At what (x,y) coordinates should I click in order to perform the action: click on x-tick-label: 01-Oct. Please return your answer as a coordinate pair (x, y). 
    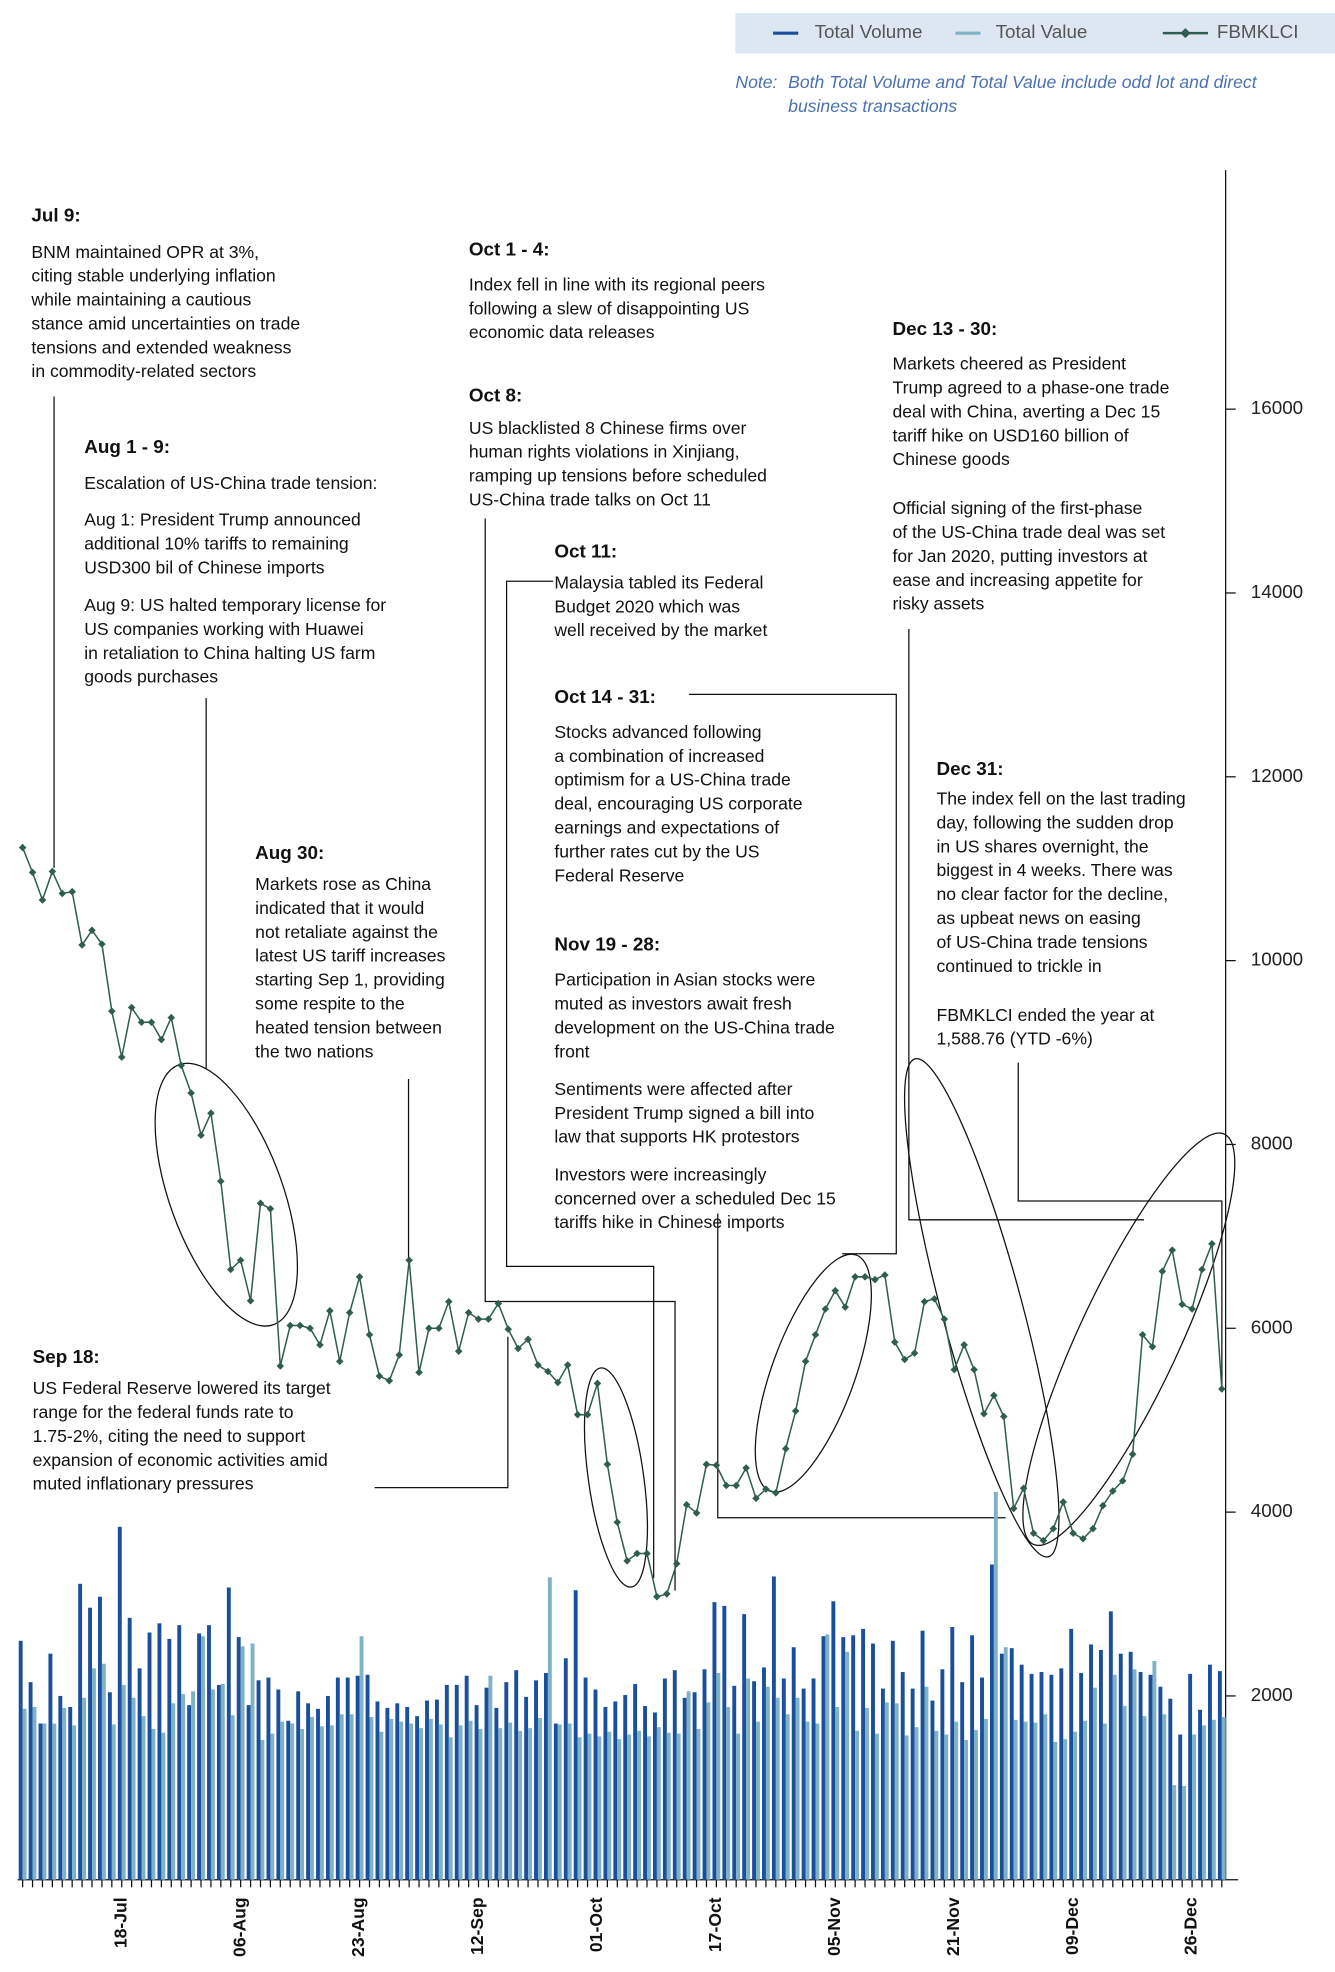
    Looking at the image, I should click on (596, 1924).